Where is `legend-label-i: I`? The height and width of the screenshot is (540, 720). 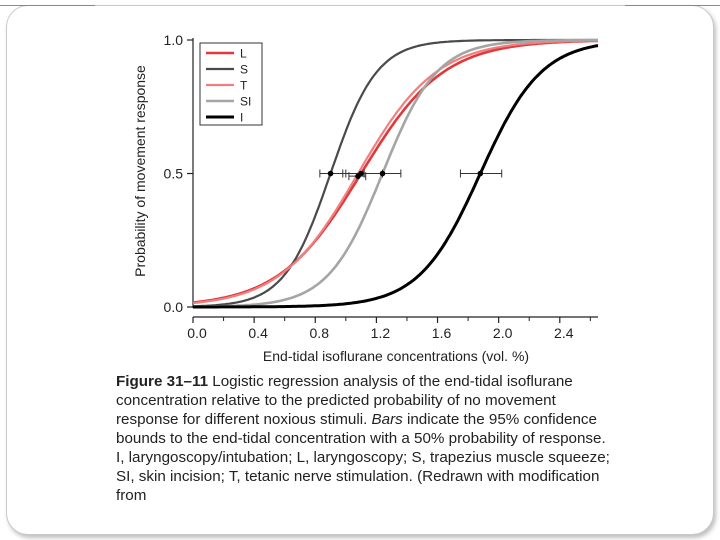 legend-label-i: I is located at coordinates (241, 118).